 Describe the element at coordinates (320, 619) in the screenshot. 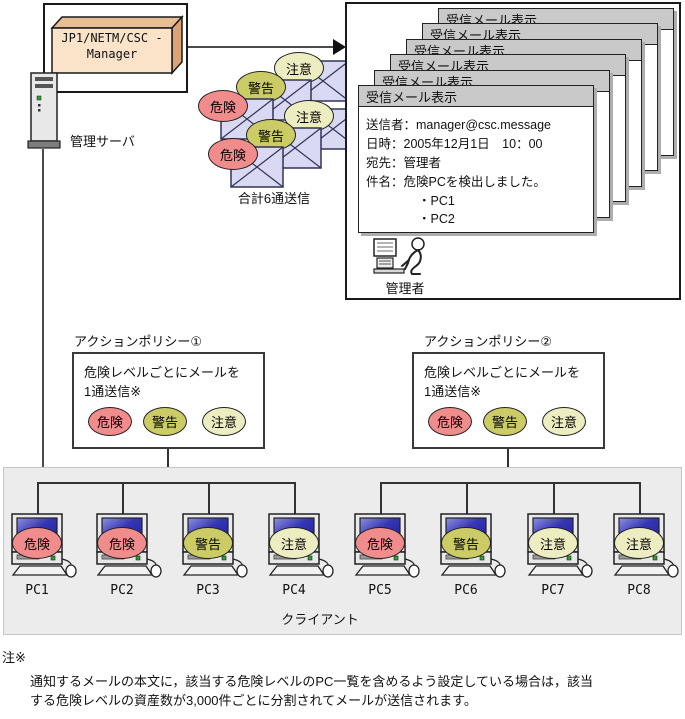

I see `client-area-label: クライアント` at that location.